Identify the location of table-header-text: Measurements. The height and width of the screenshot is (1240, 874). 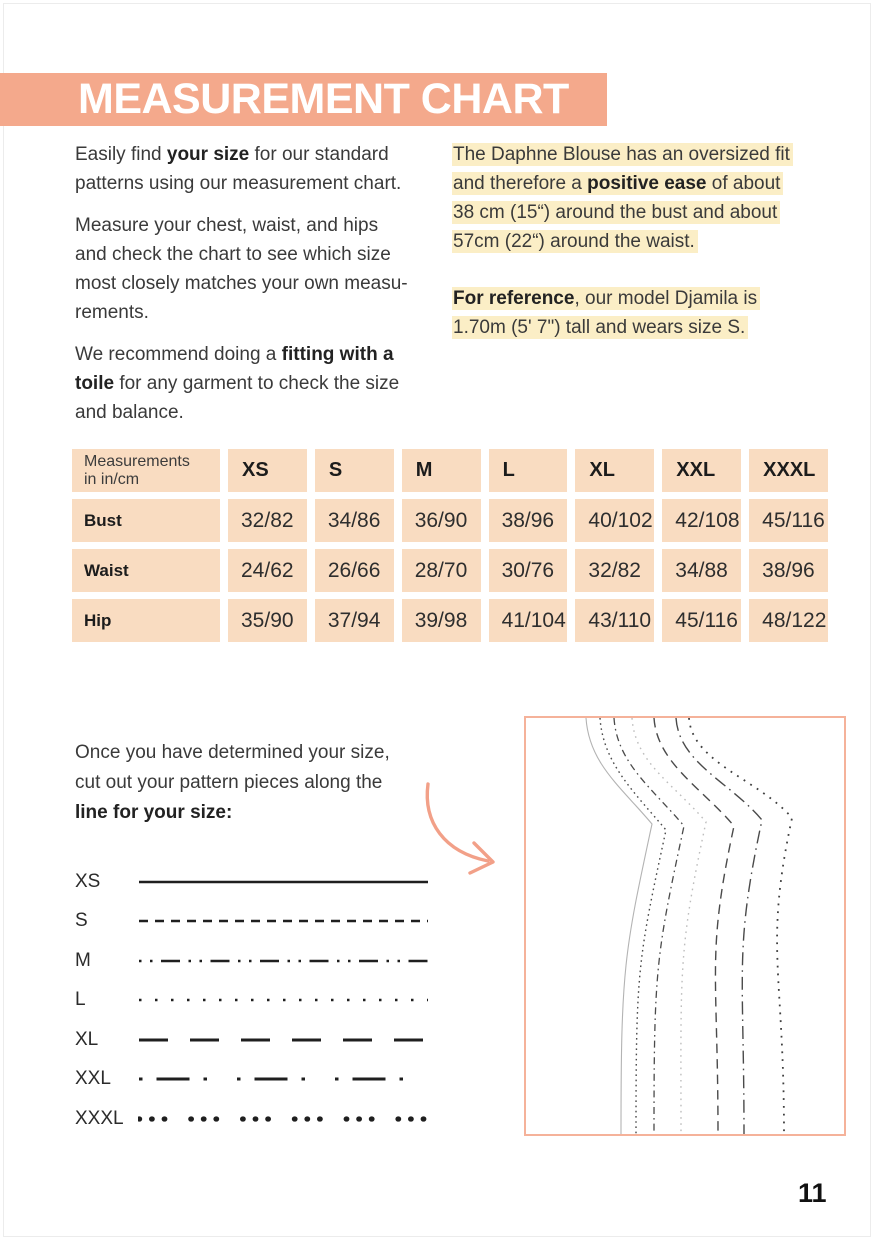
(137, 461).